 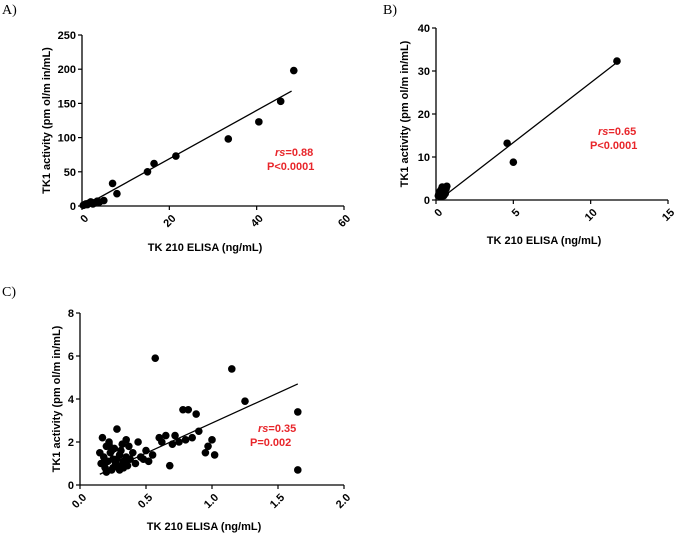 I want to click on rs-annotation: rs=0.65, so click(x=617, y=132).